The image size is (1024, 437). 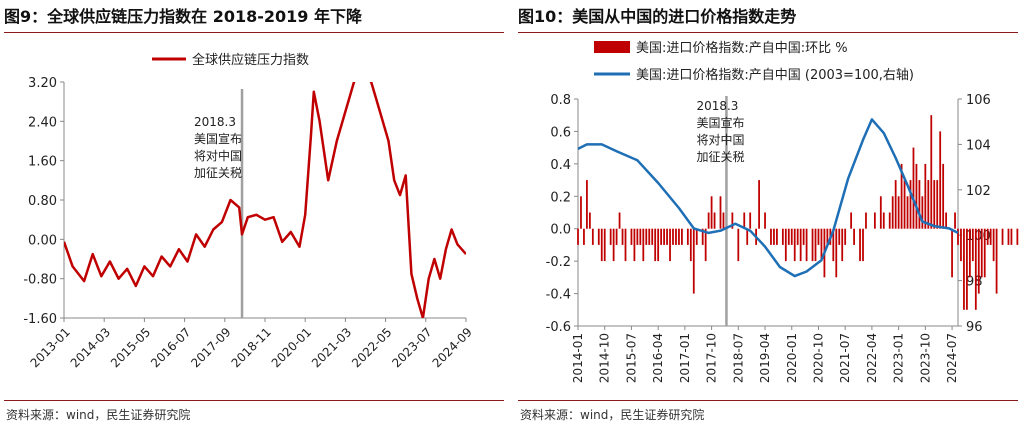 What do you see at coordinates (558, 295) in the screenshot?
I see `y-left-tick-label: -0.4` at bounding box center [558, 295].